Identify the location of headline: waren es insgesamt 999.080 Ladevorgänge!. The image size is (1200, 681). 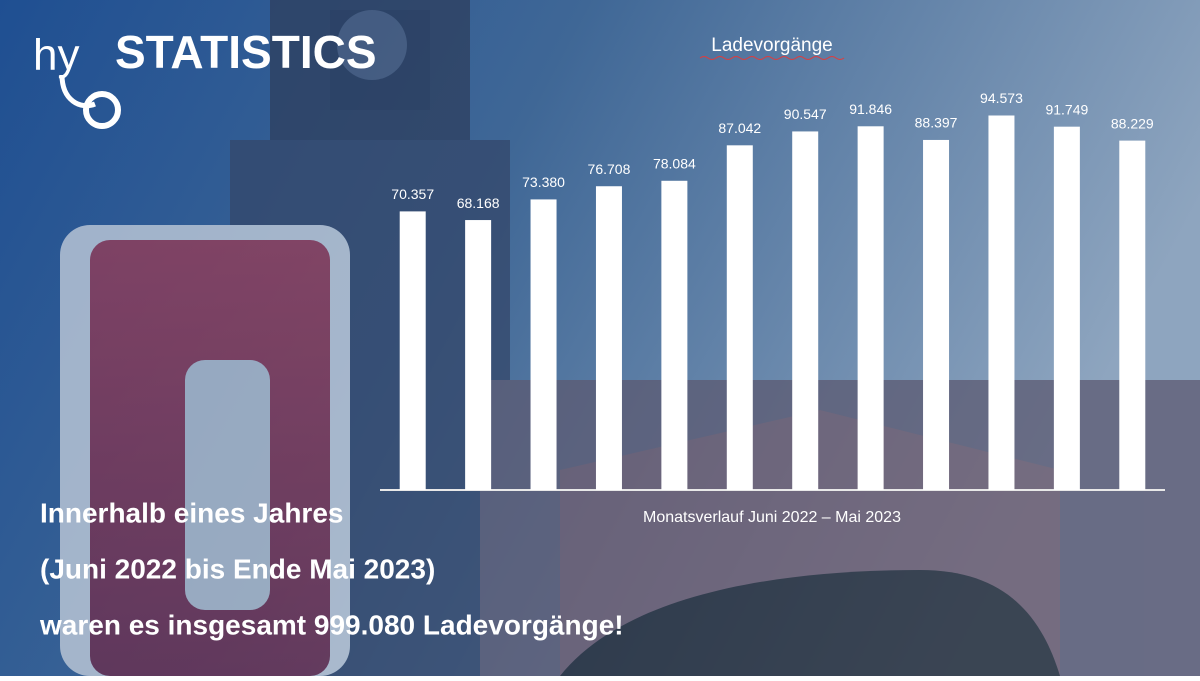
(331, 624).